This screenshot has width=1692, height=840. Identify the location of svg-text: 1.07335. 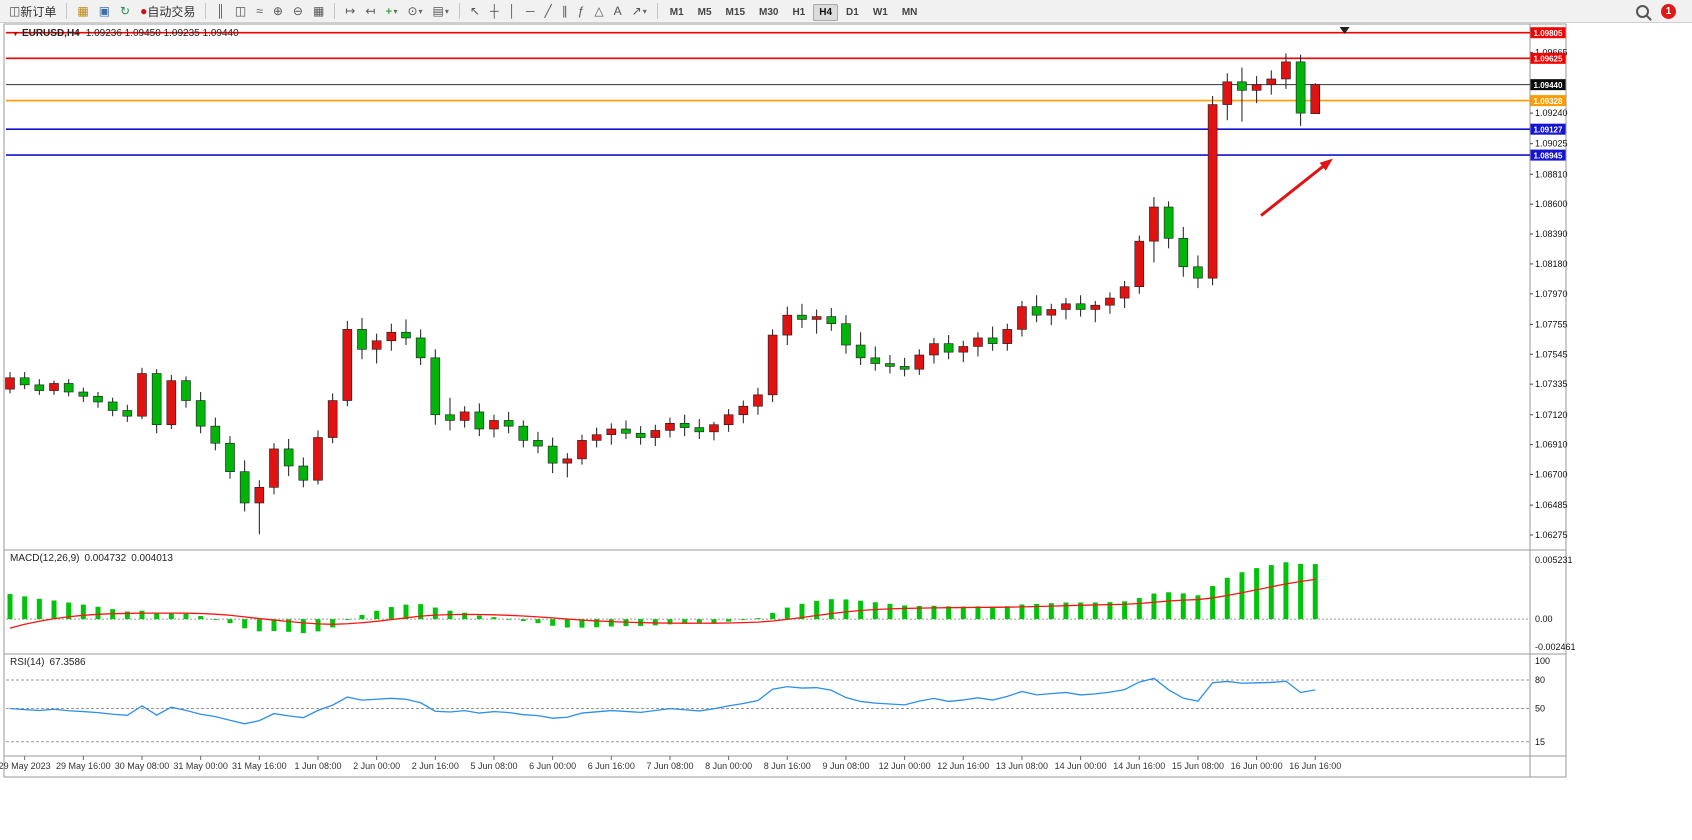
(1551, 384).